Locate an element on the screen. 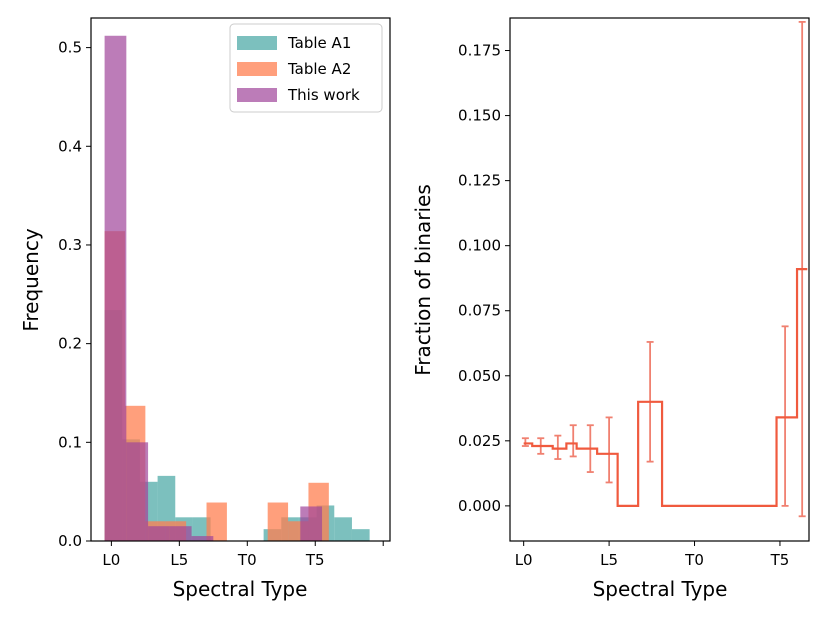  left-x-tick-label-l5: L5 is located at coordinates (179, 560).